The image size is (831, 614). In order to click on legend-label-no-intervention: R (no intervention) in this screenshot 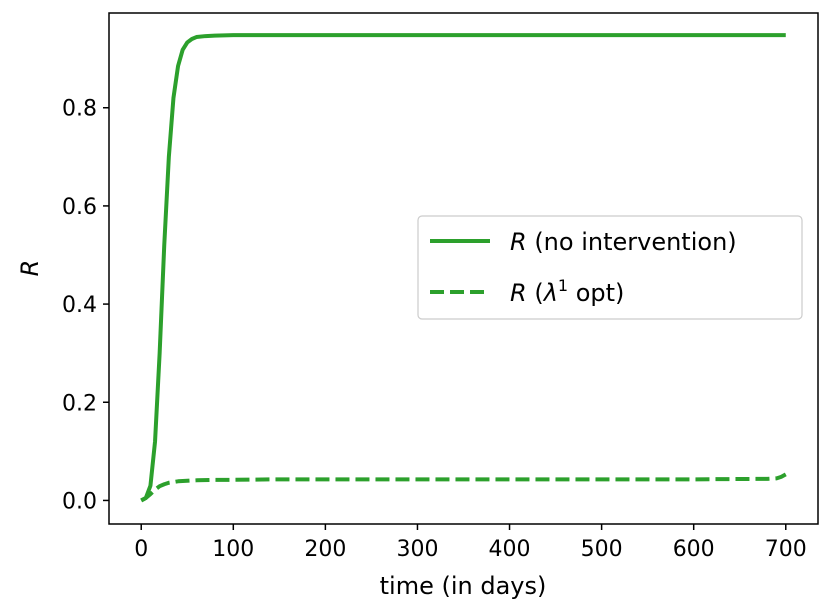, I will do `click(623, 242)`.